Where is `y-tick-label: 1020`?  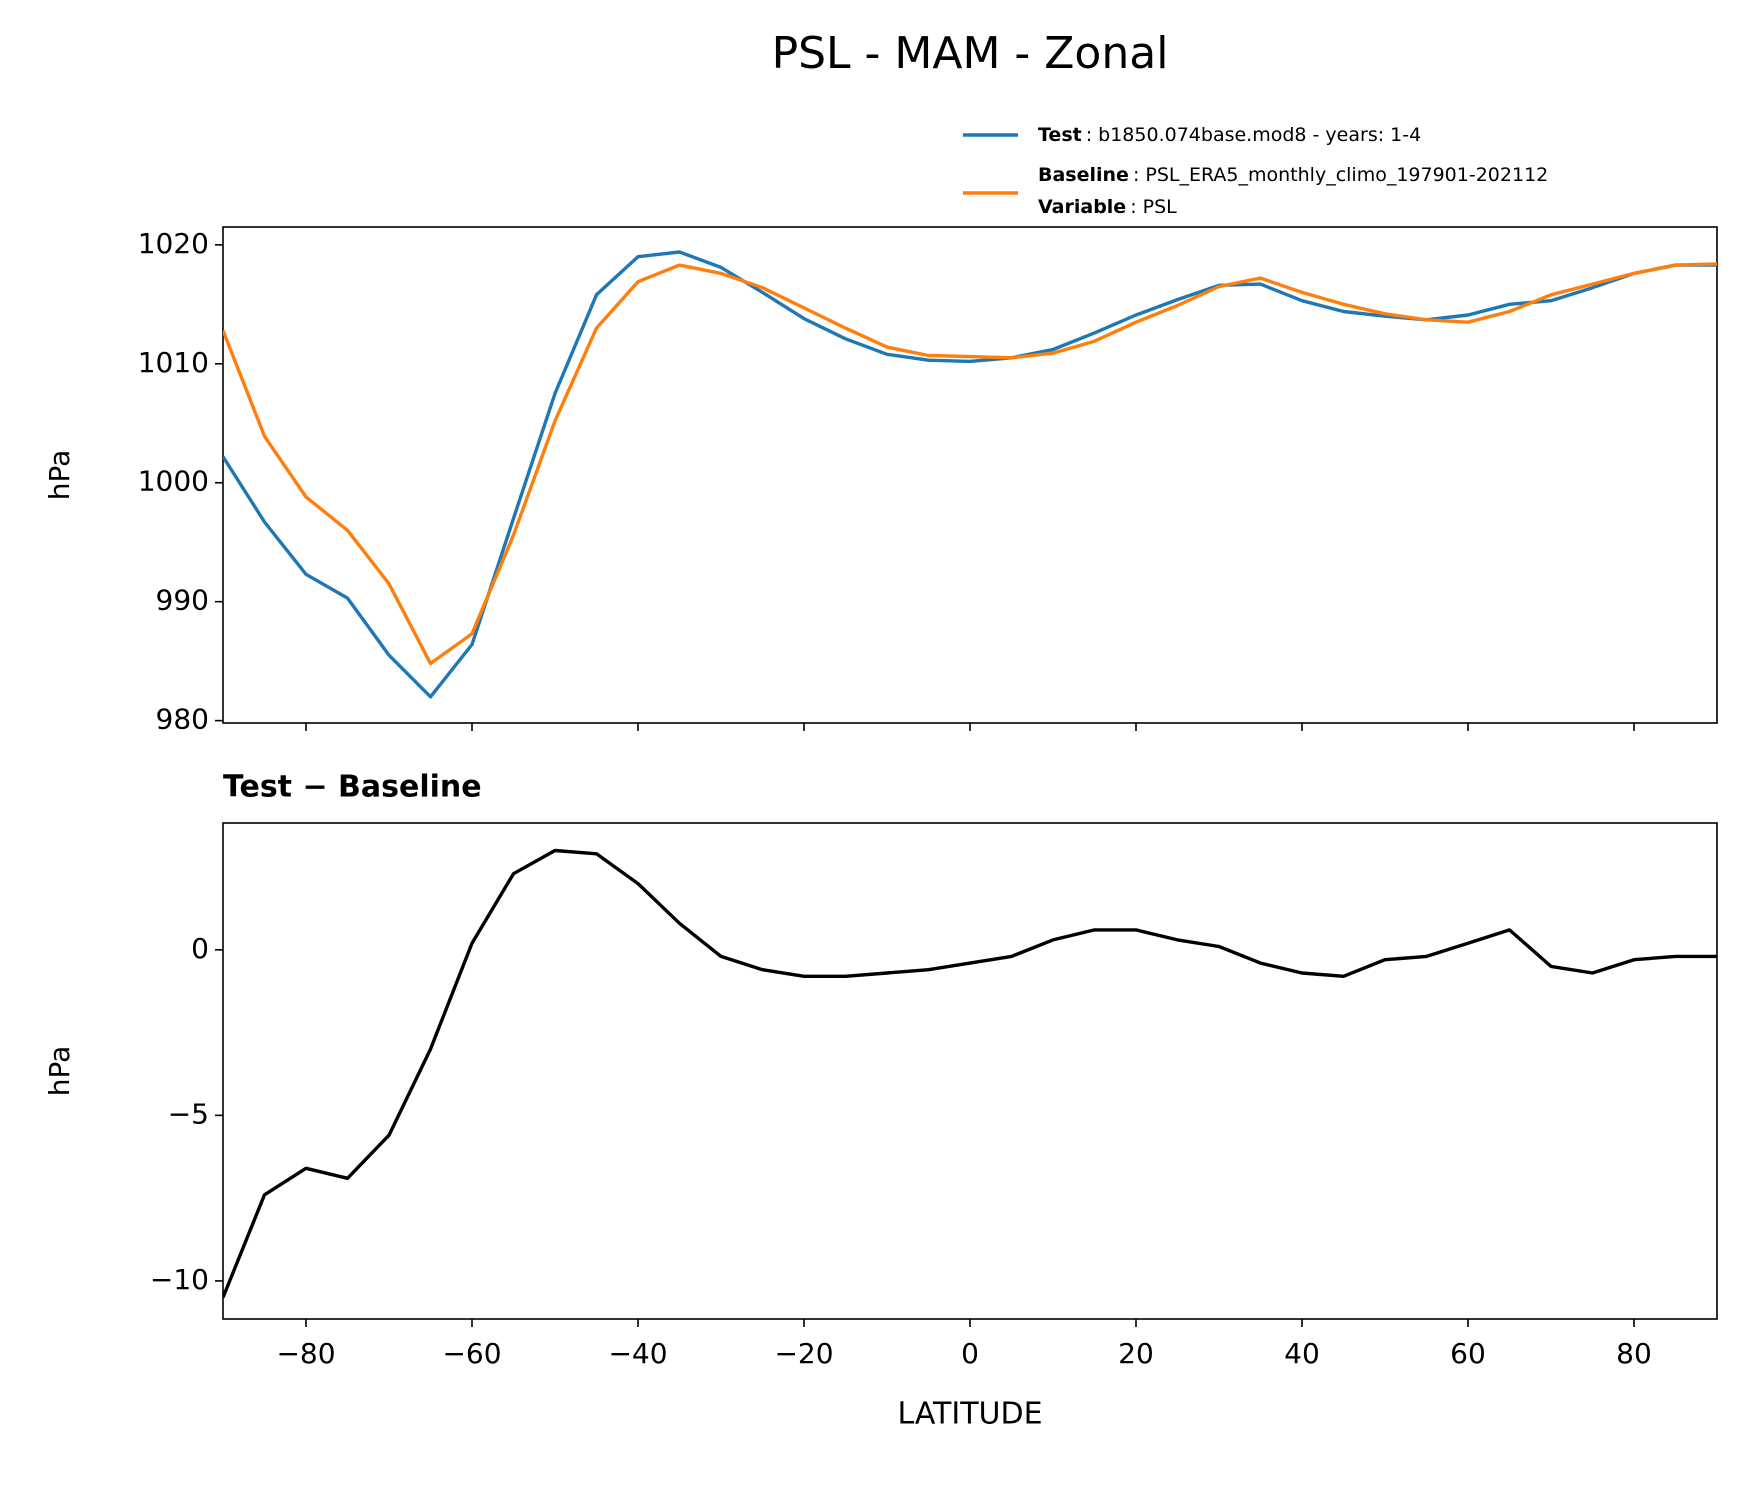 y-tick-label: 1020 is located at coordinates (173, 243).